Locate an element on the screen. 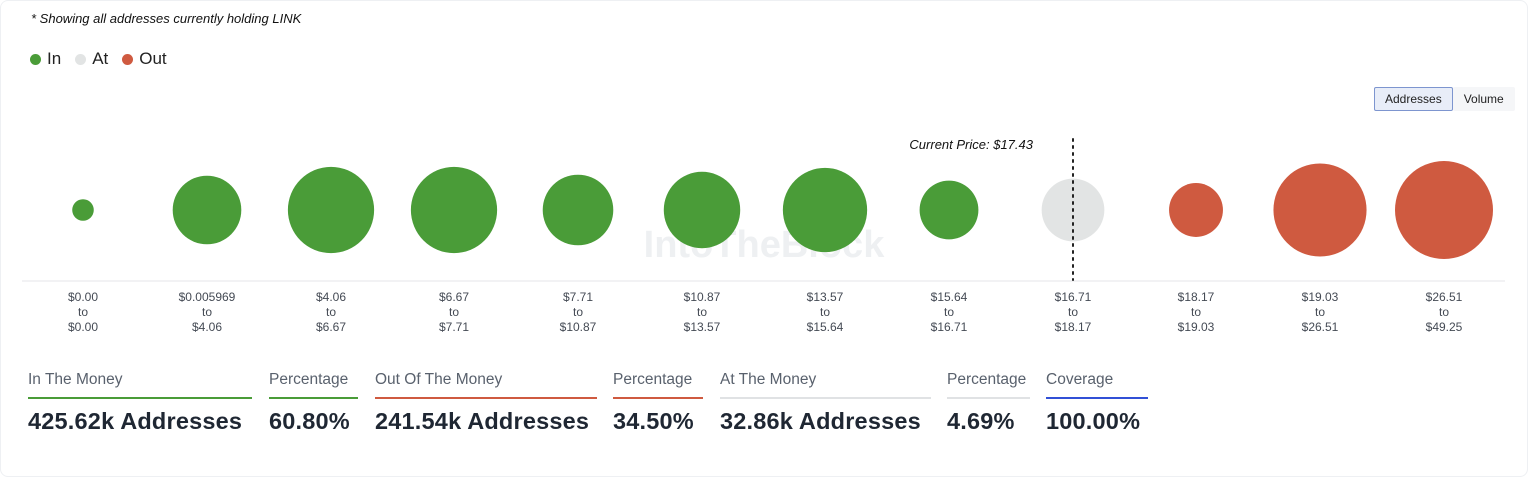 Image resolution: width=1528 pixels, height=477 pixels. tick-label-to: $26.51 is located at coordinates (1320, 327).